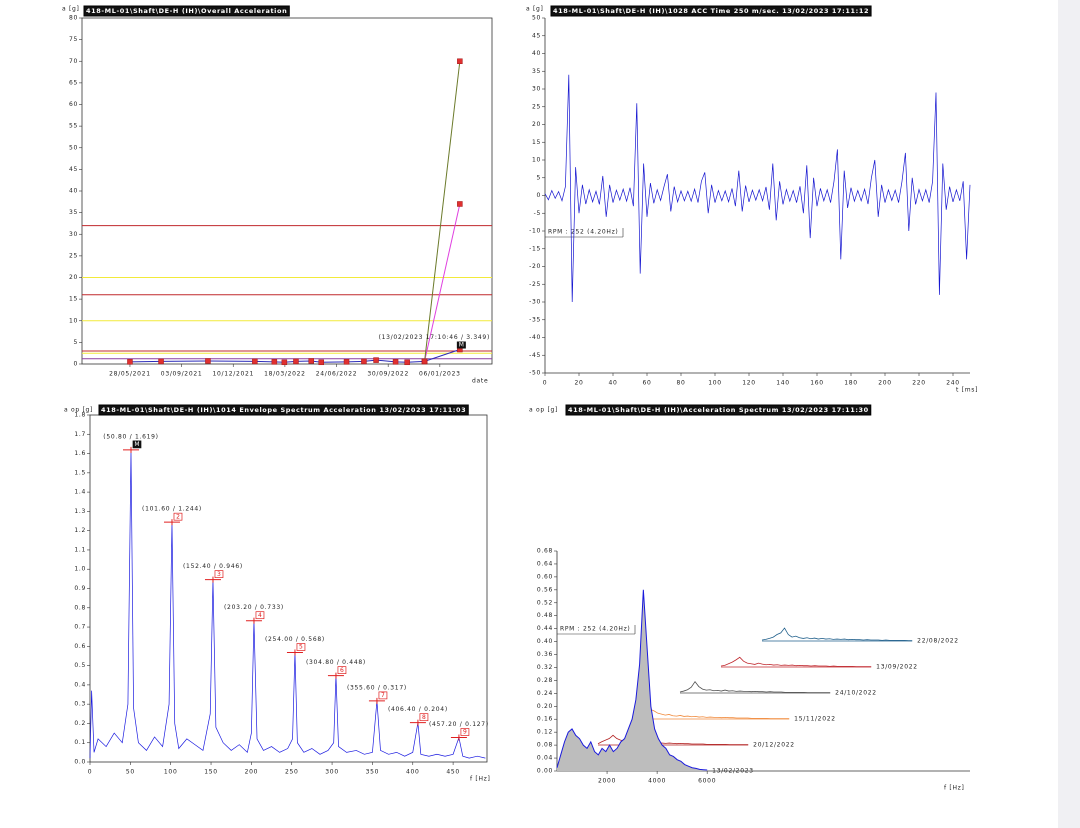  Describe the element at coordinates (919, 383) in the screenshot. I see `x-tick-label: 220` at that location.